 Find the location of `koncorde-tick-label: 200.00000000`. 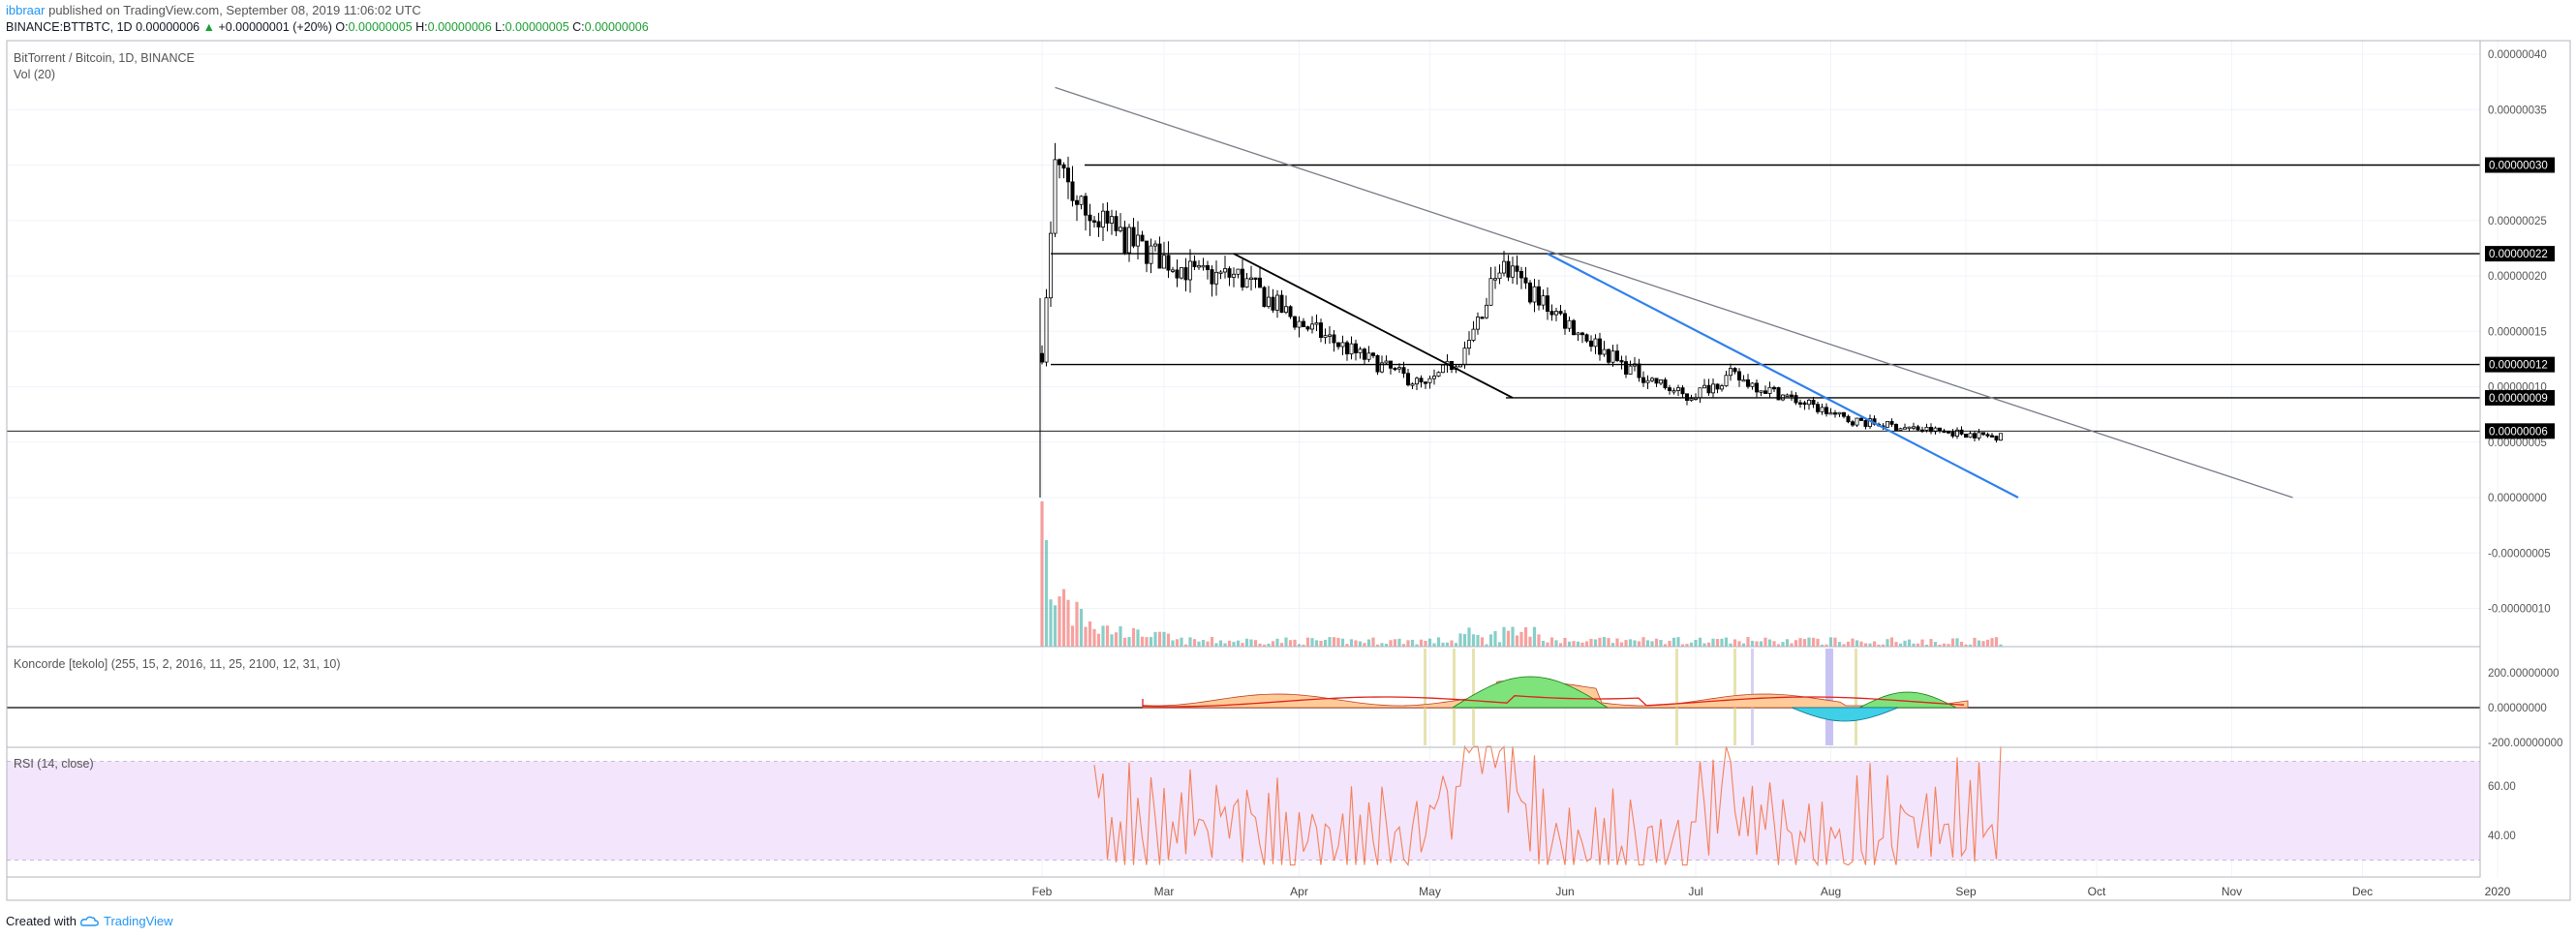

koncorde-tick-label: 200.00000000 is located at coordinates (2524, 674).